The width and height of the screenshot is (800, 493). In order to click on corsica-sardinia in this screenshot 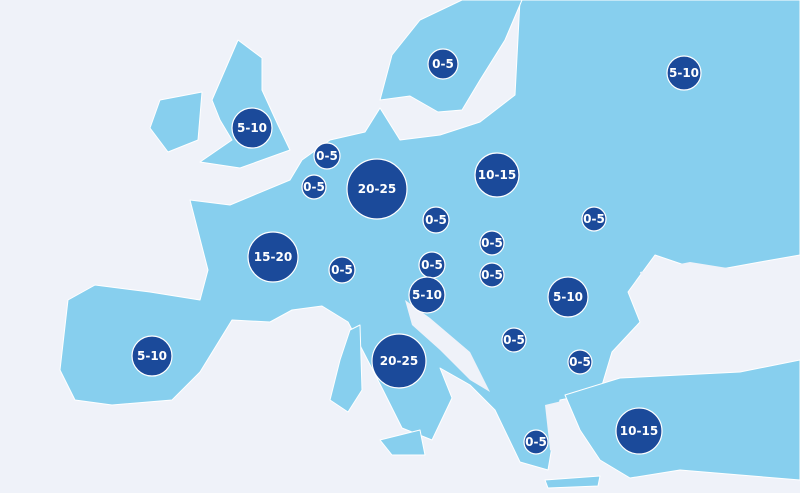, I will do `click(346, 368)`.